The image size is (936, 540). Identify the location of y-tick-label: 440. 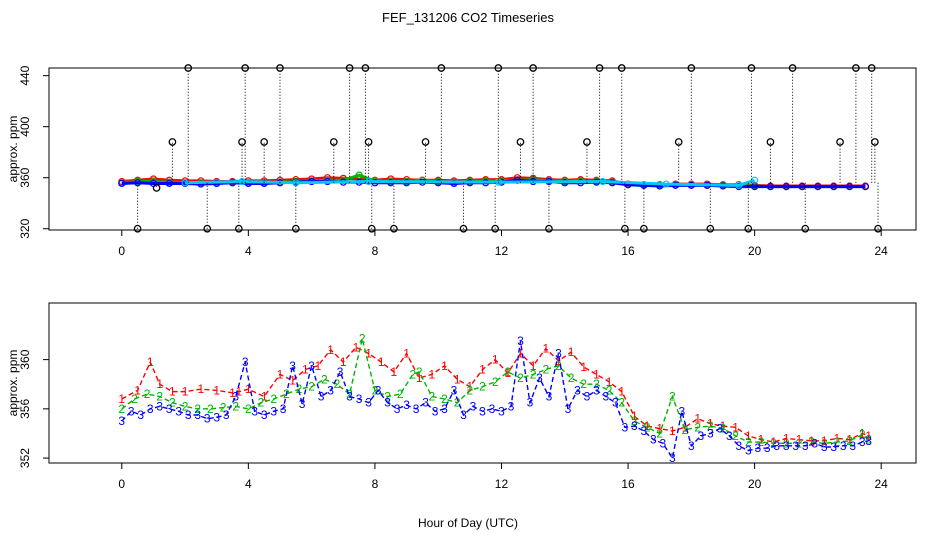
(25, 75).